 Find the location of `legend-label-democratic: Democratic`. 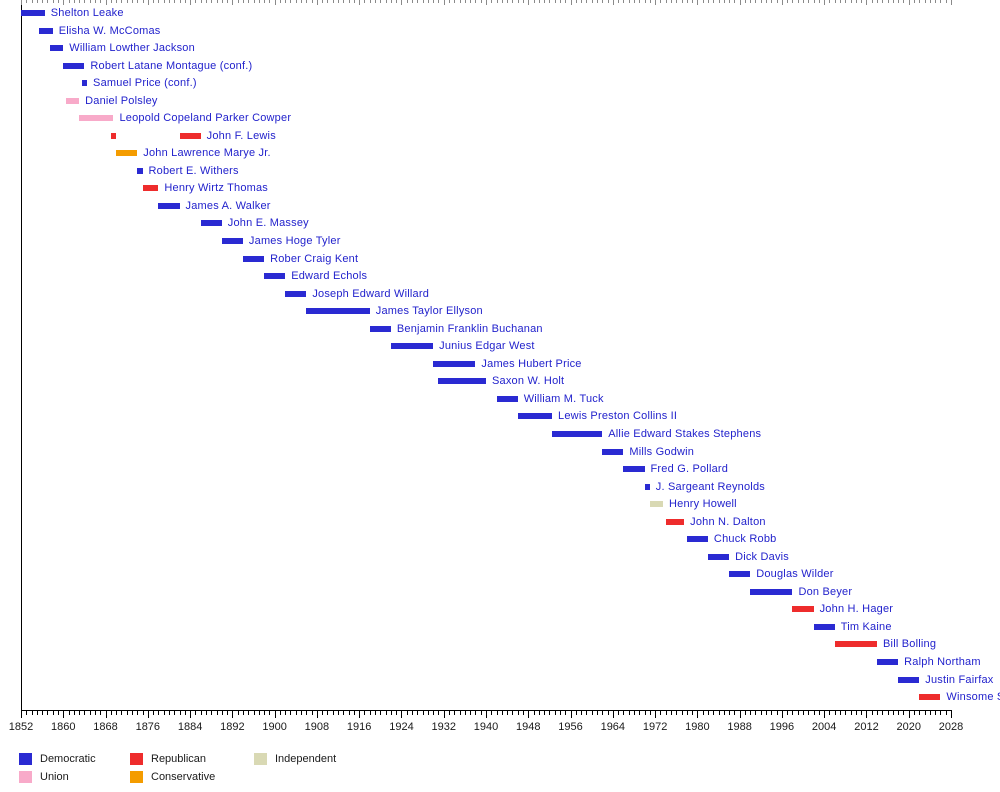

legend-label-democratic: Democratic is located at coordinates (68, 759).